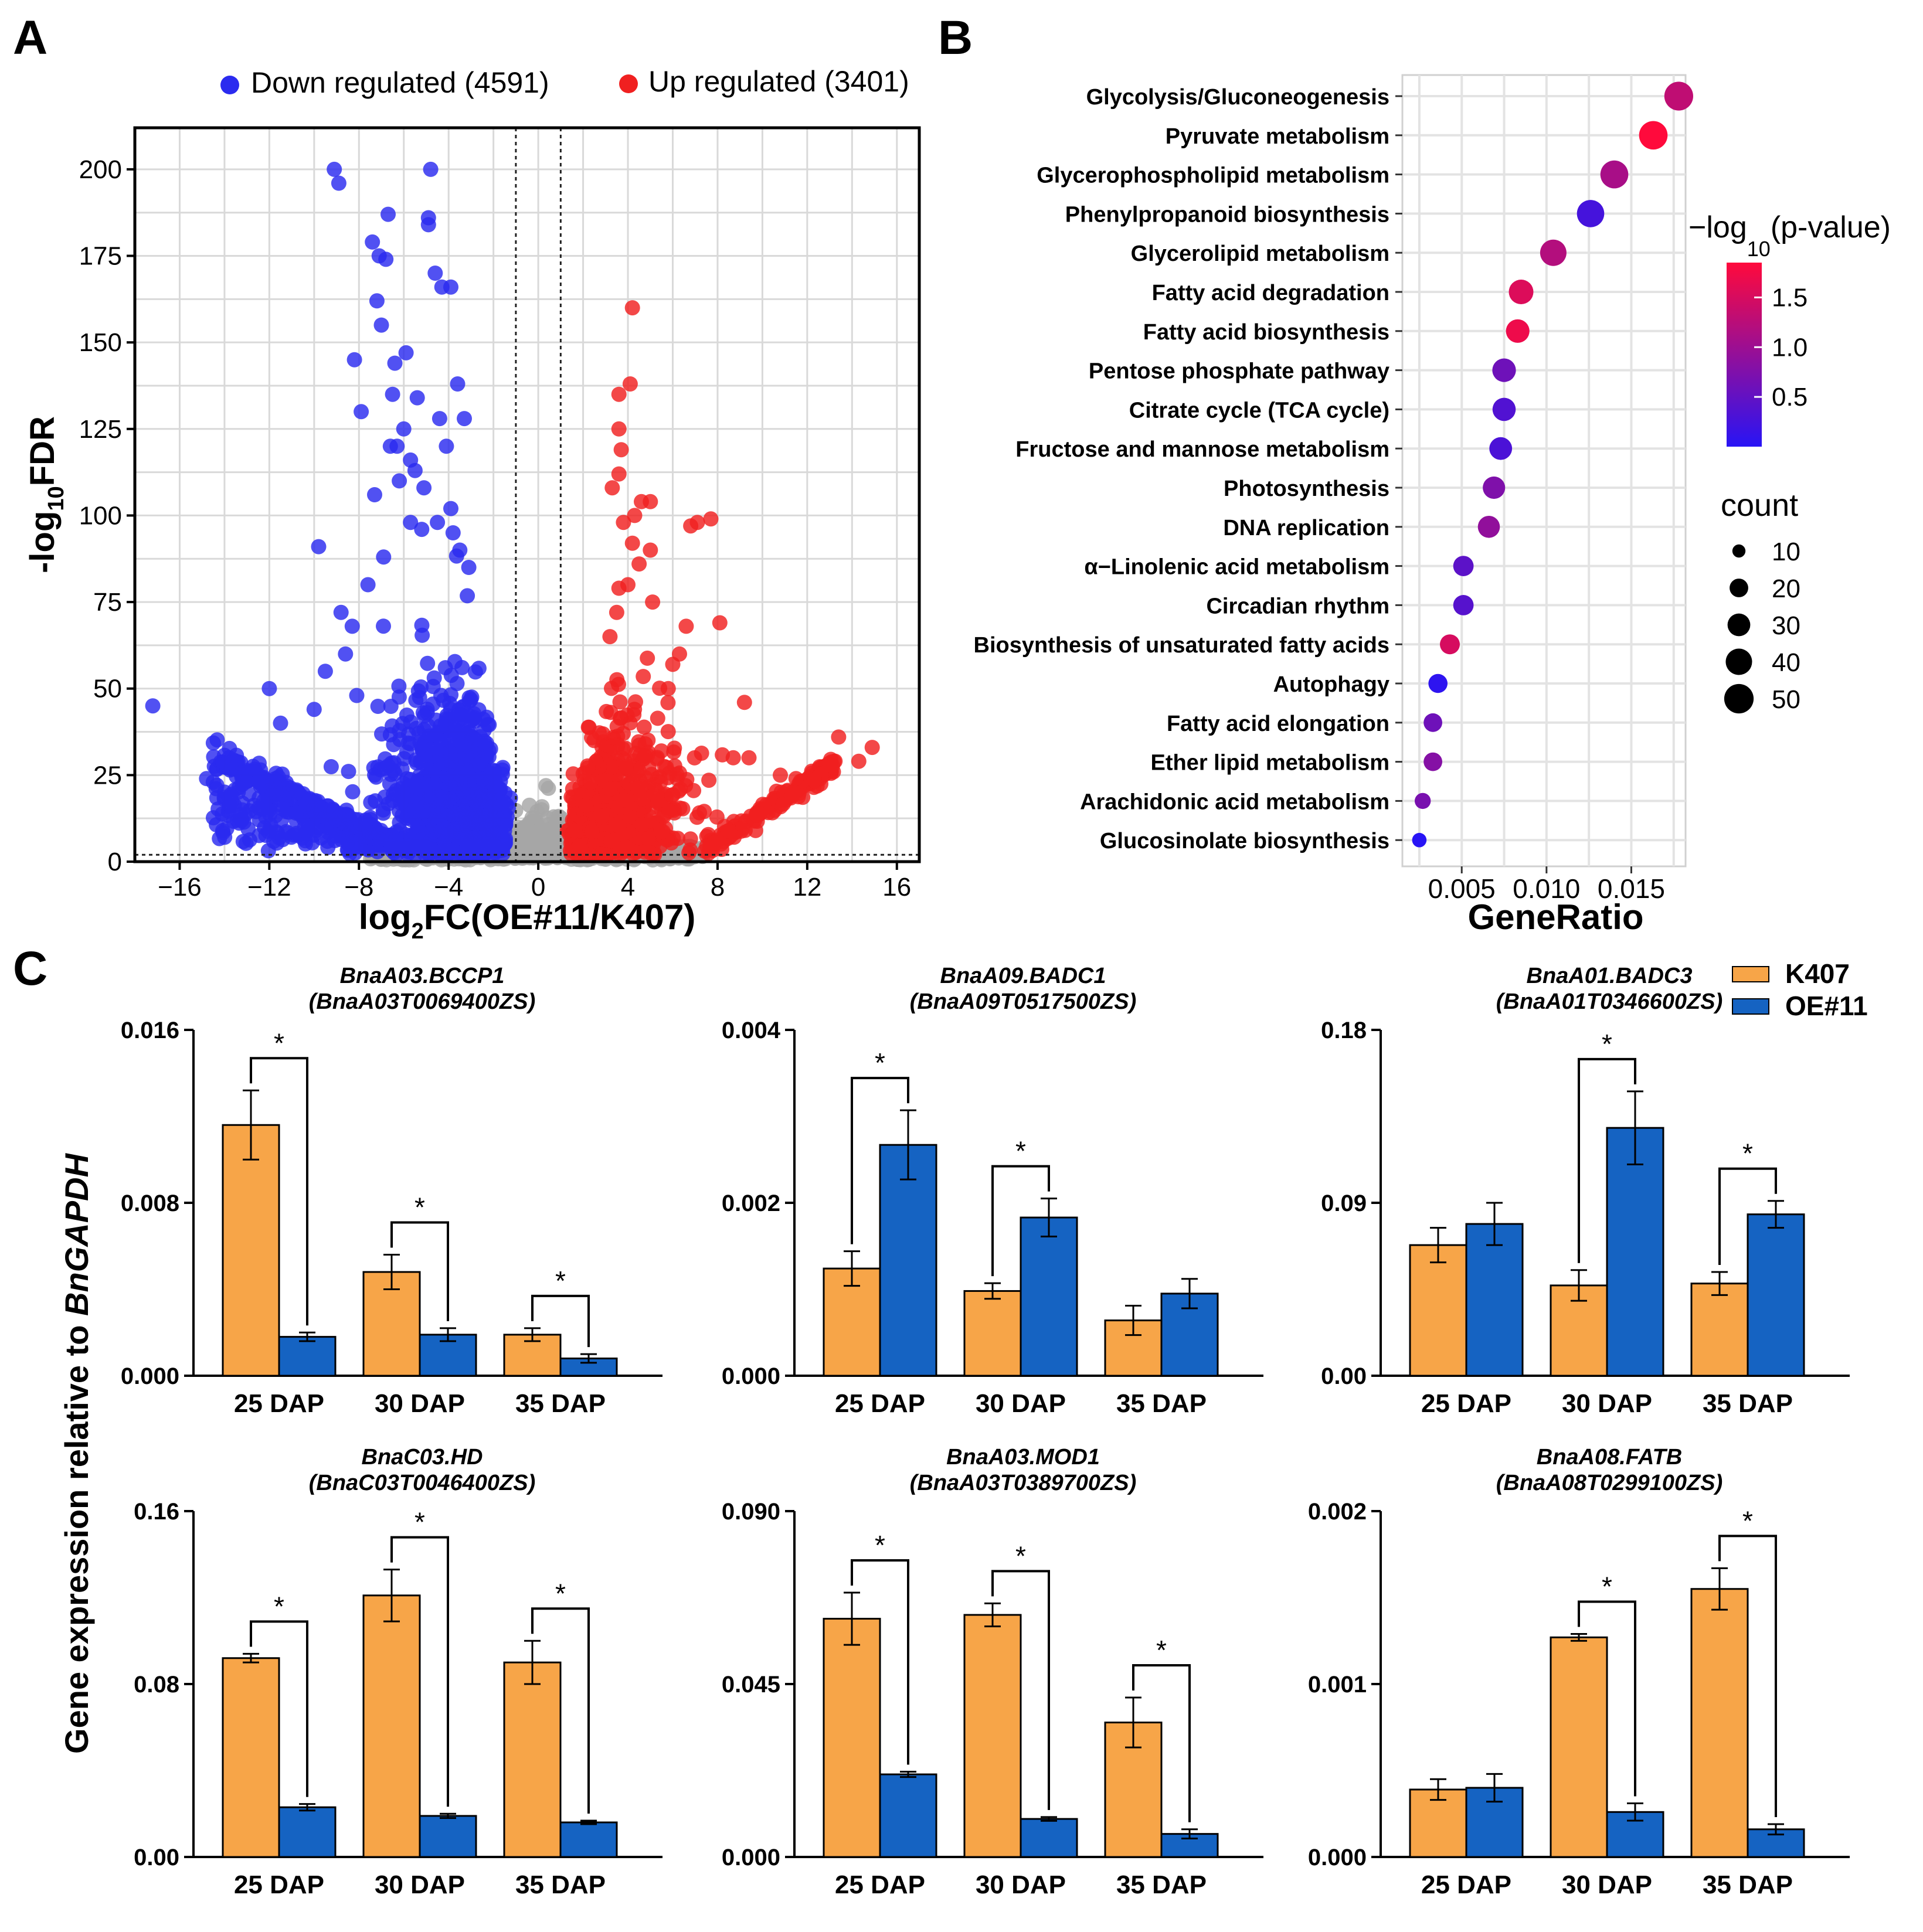 The image size is (1923, 1932). What do you see at coordinates (538, 887) in the screenshot?
I see `x-tick-label: 0` at bounding box center [538, 887].